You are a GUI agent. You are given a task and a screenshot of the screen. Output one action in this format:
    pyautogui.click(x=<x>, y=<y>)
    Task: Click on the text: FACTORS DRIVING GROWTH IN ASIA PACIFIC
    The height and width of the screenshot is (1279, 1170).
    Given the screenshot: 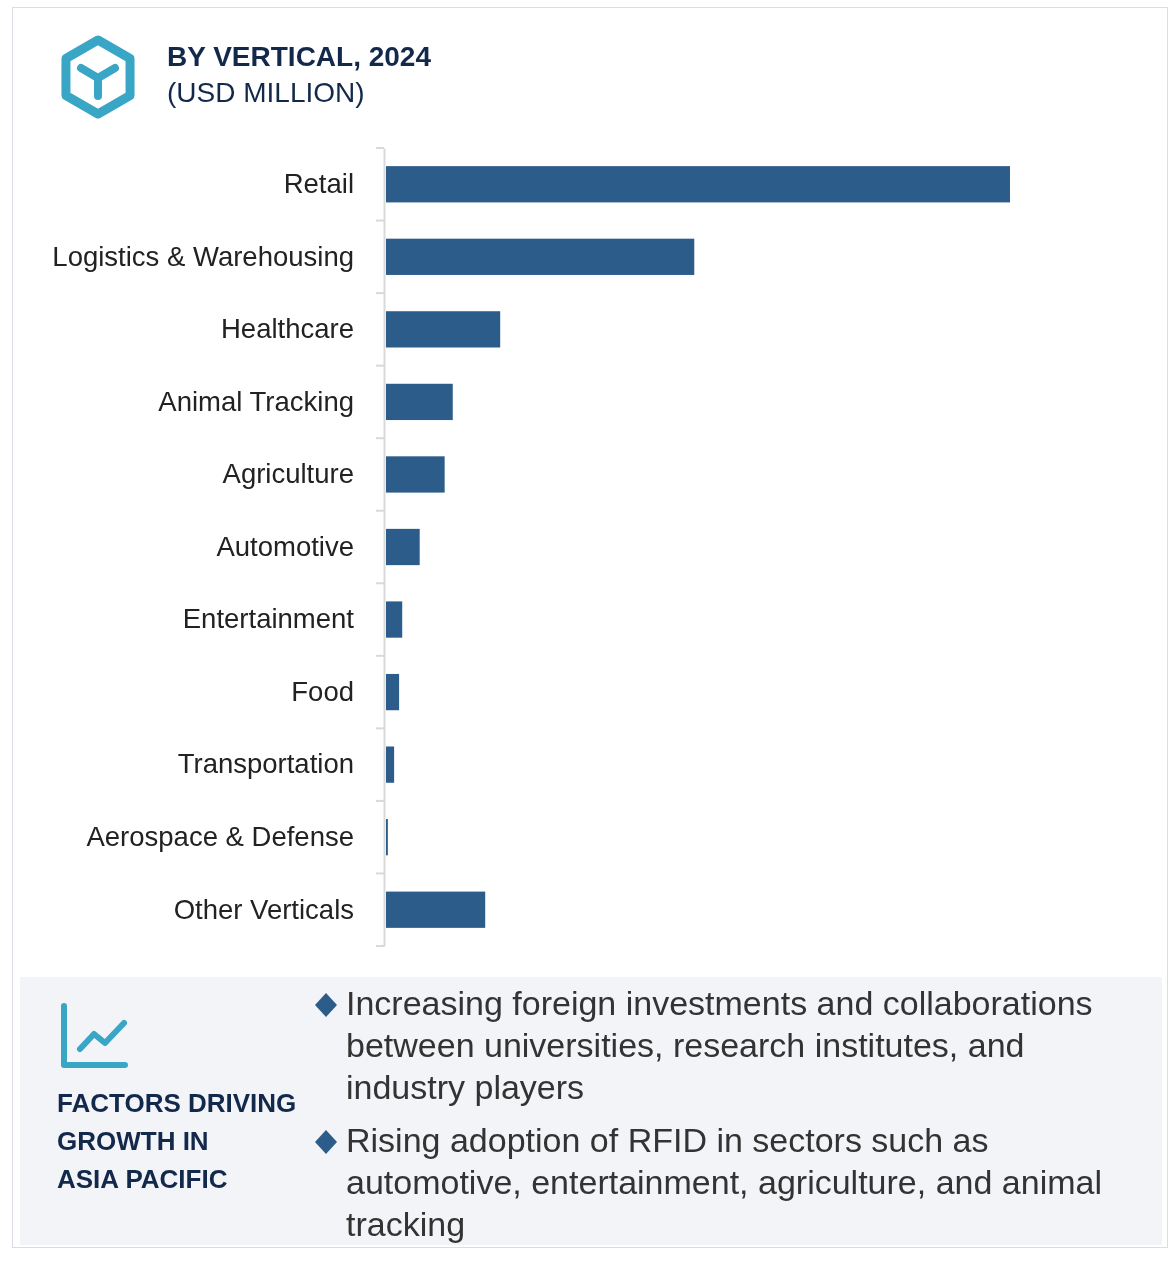 What is the action you would take?
    pyautogui.click(x=177, y=1141)
    